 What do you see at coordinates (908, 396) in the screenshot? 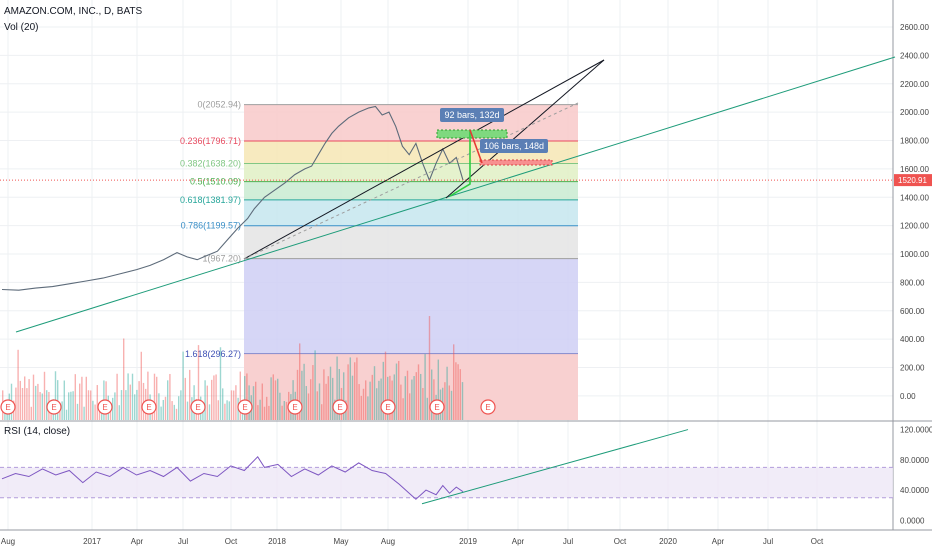
I see `price-tick-label: 0.00` at bounding box center [908, 396].